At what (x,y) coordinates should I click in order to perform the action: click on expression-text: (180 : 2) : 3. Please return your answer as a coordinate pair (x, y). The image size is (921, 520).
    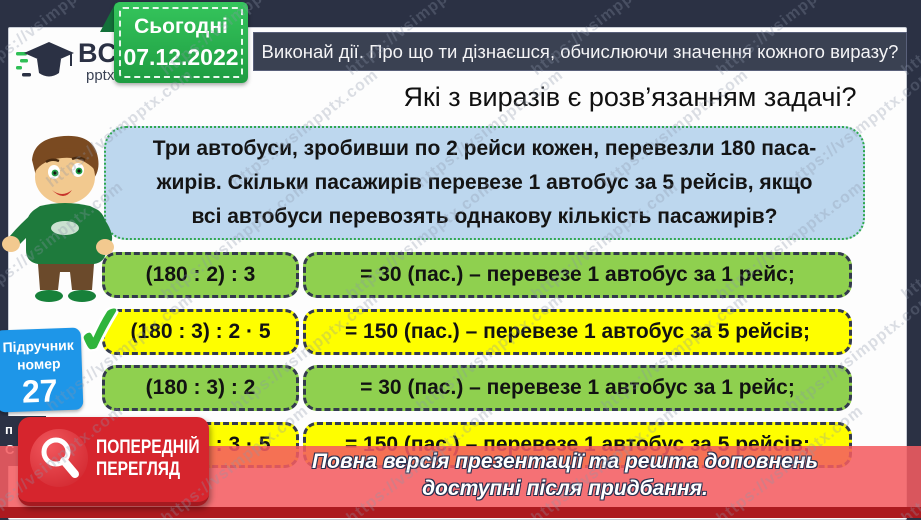
    Looking at the image, I should click on (200, 274).